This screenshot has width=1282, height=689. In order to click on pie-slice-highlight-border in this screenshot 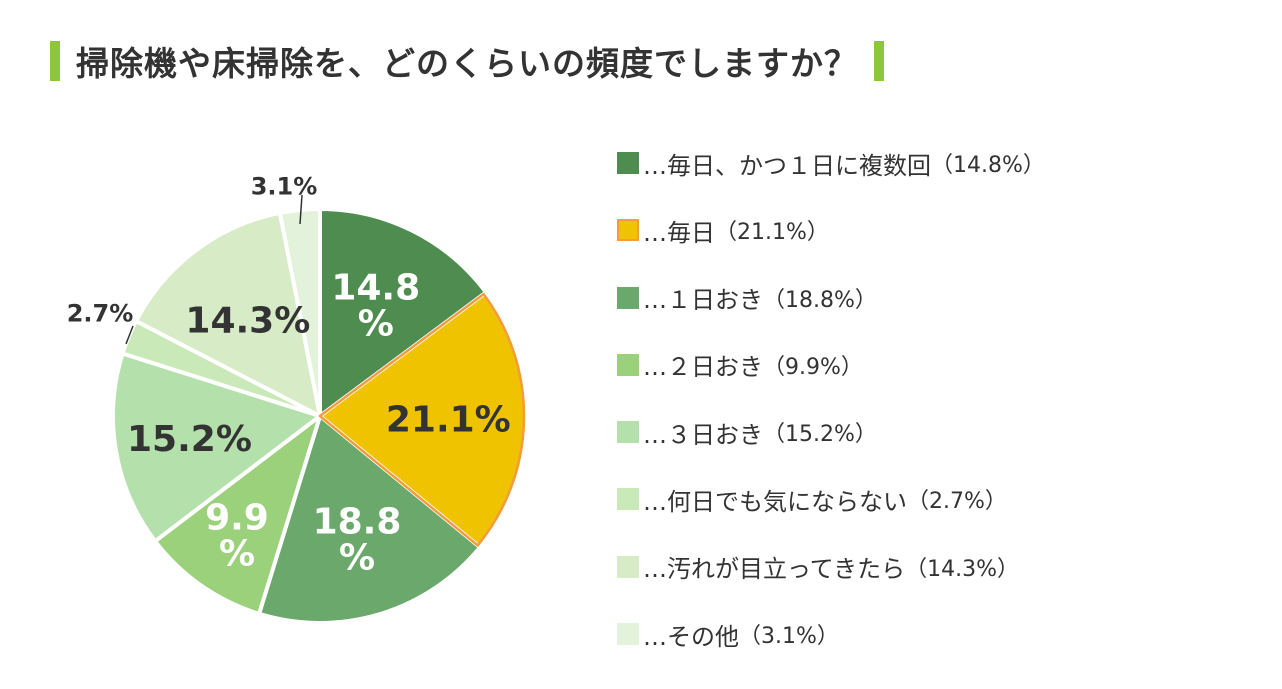, I will do `click(422, 419)`.